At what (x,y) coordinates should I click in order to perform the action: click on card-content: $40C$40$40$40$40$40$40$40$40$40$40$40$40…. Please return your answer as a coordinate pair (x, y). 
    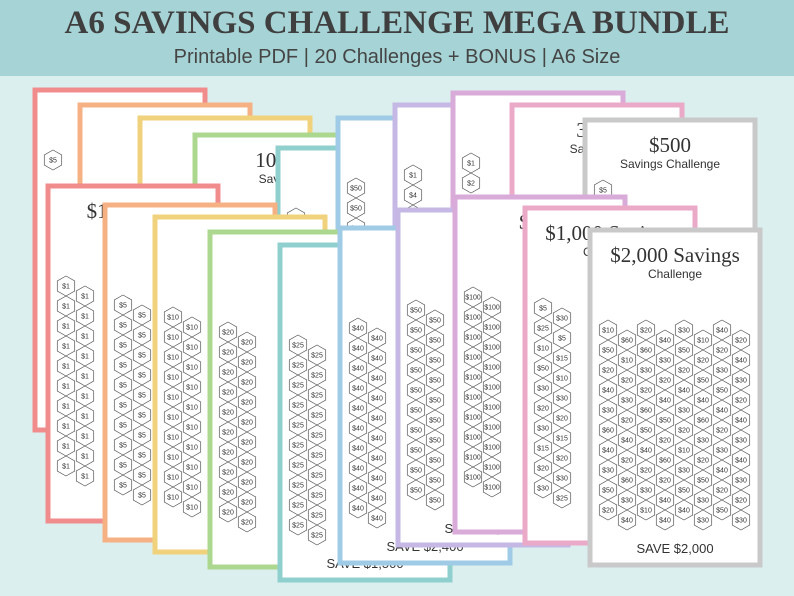
    Looking at the image, I should click on (406, 397).